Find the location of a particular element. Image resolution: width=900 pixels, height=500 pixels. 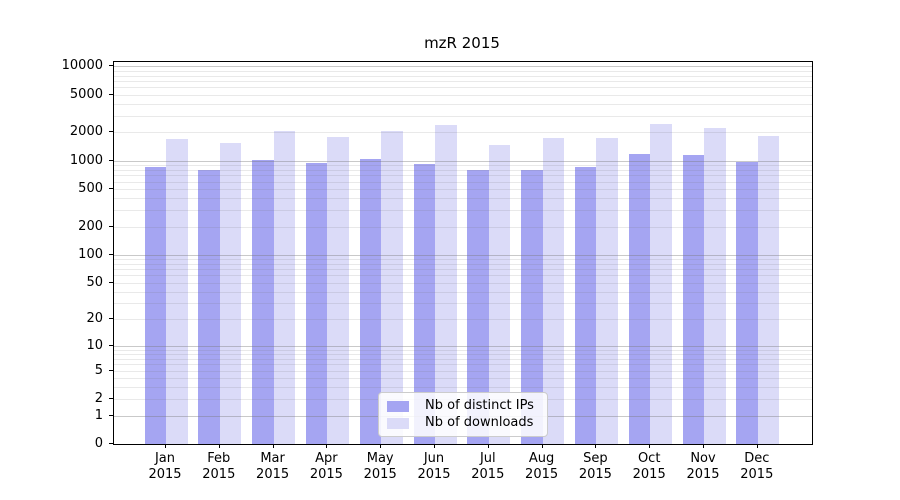

x-tick-label: Nov 2015 is located at coordinates (703, 466).